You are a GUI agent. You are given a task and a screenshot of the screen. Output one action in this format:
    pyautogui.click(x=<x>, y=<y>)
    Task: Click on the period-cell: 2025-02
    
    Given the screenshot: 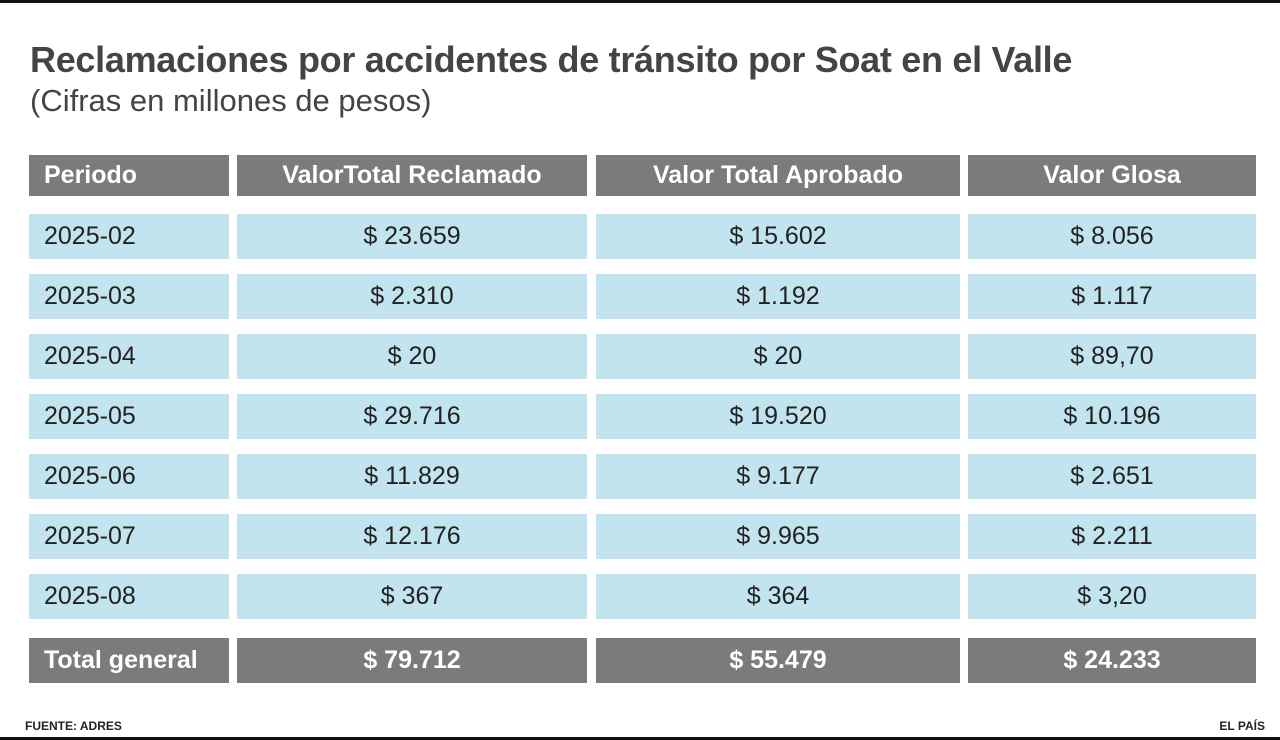 What is the action you would take?
    pyautogui.click(x=129, y=236)
    